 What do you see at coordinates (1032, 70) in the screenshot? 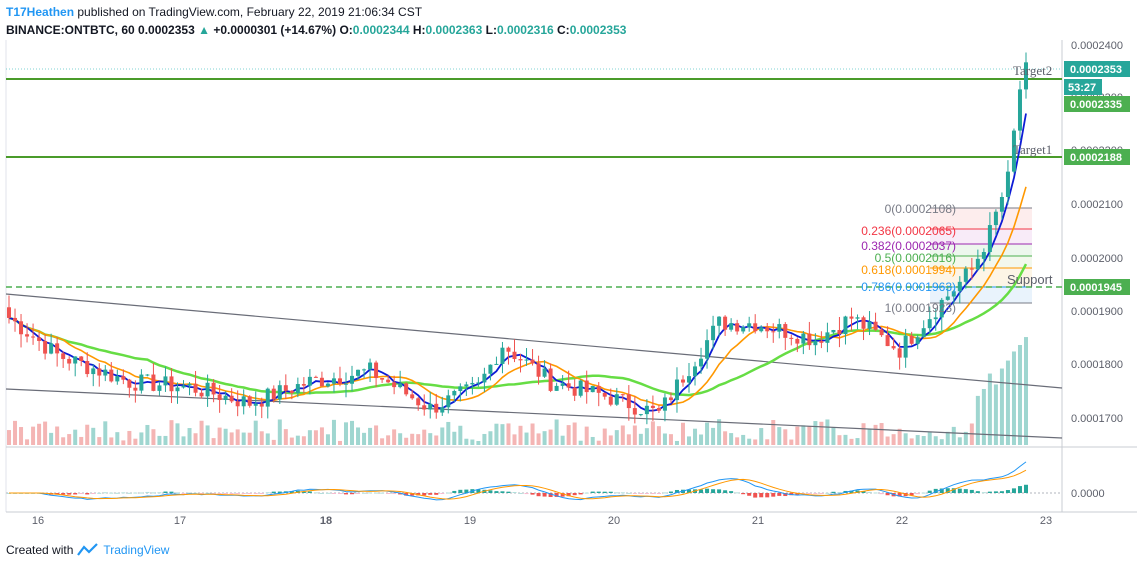
I see `target2-label: Target2` at bounding box center [1032, 70].